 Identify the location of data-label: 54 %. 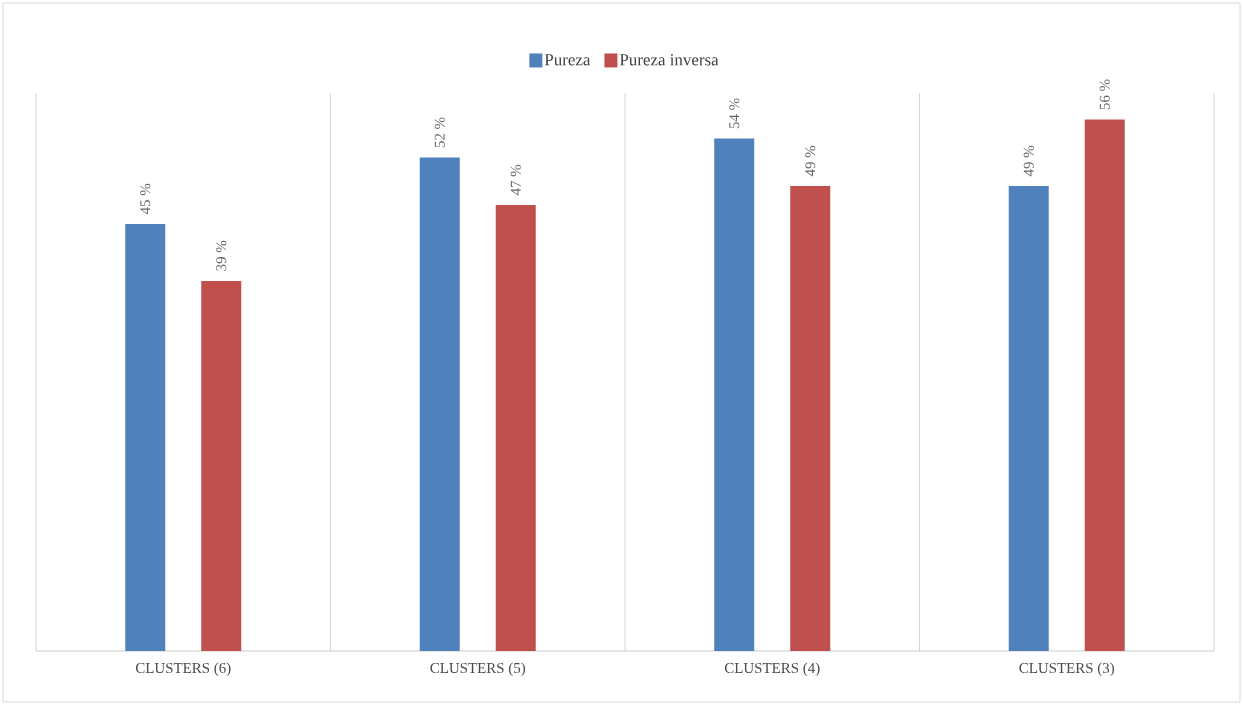
(734, 113).